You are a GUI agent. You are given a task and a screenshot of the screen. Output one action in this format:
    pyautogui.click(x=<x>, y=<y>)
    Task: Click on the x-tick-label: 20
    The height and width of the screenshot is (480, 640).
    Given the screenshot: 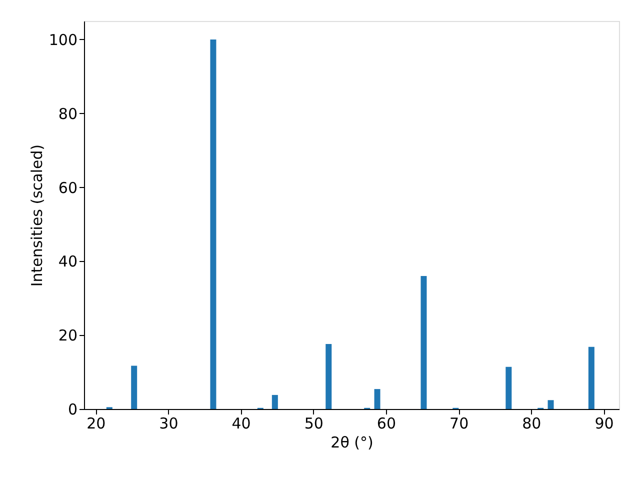 What is the action you would take?
    pyautogui.click(x=96, y=423)
    